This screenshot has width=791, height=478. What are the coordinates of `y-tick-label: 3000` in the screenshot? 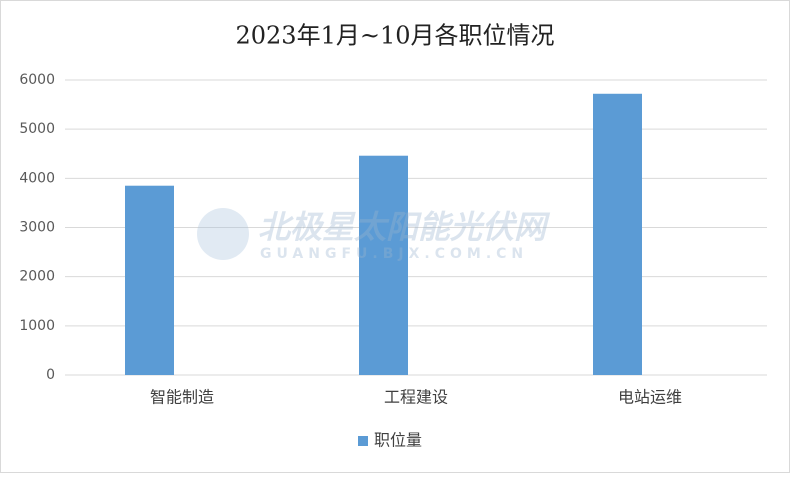 It's located at (37, 228).